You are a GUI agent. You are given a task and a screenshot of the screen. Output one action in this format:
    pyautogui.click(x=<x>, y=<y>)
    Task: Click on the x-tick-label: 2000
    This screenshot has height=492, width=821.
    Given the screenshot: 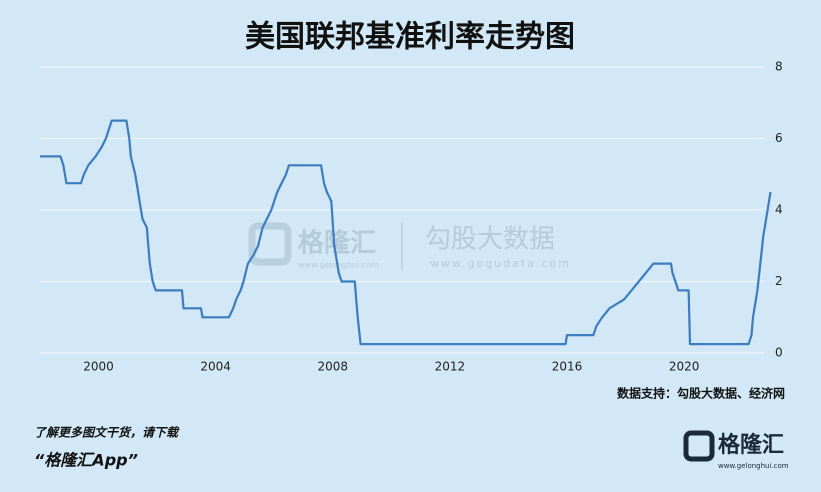 What is the action you would take?
    pyautogui.click(x=98, y=367)
    